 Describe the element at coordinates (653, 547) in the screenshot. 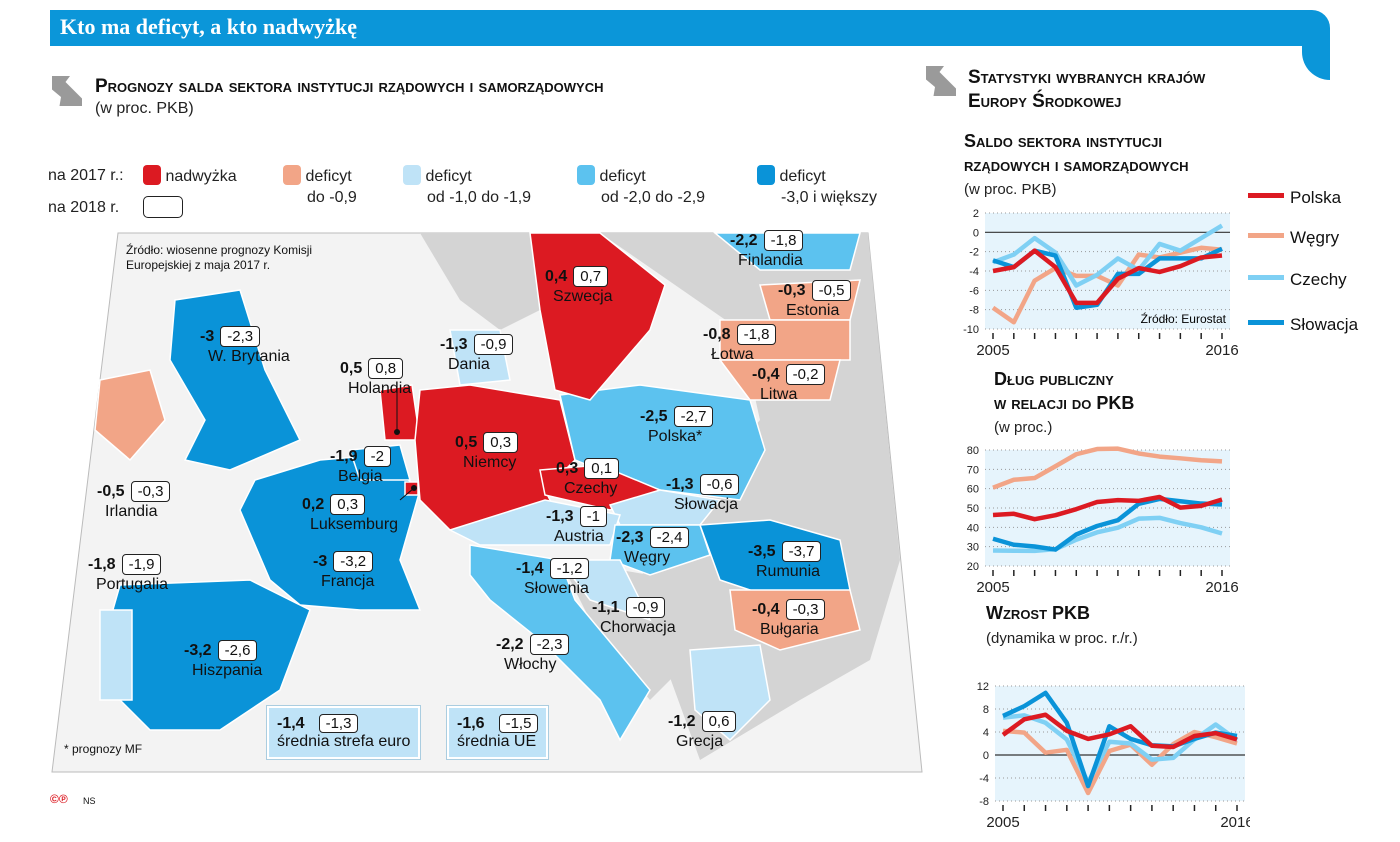

I see `country-label: -2,3 -2,4 Węgry` at that location.